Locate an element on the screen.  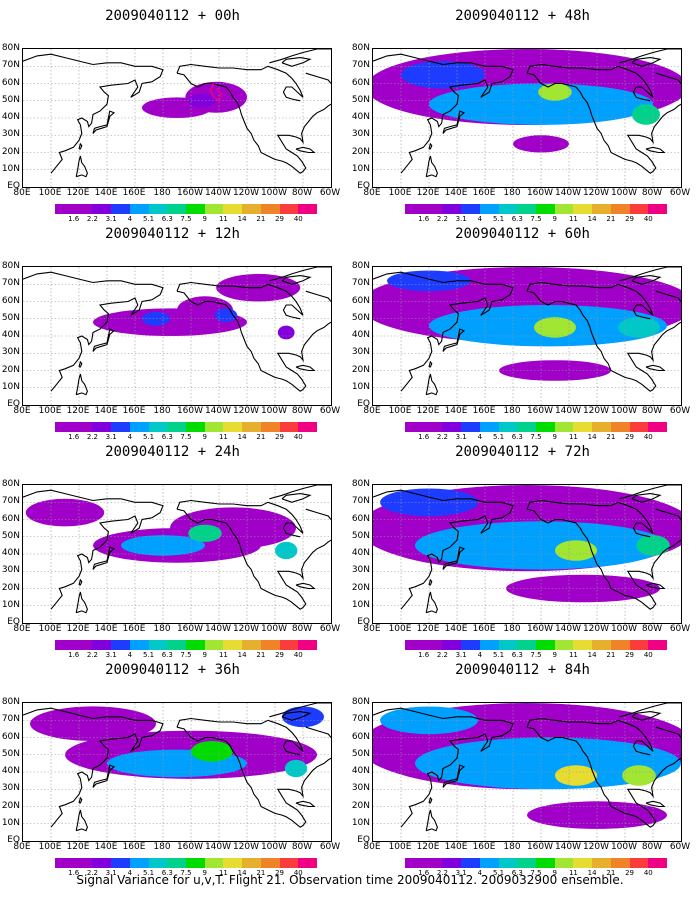
colorbar-label: 11 is located at coordinates (573, 655).